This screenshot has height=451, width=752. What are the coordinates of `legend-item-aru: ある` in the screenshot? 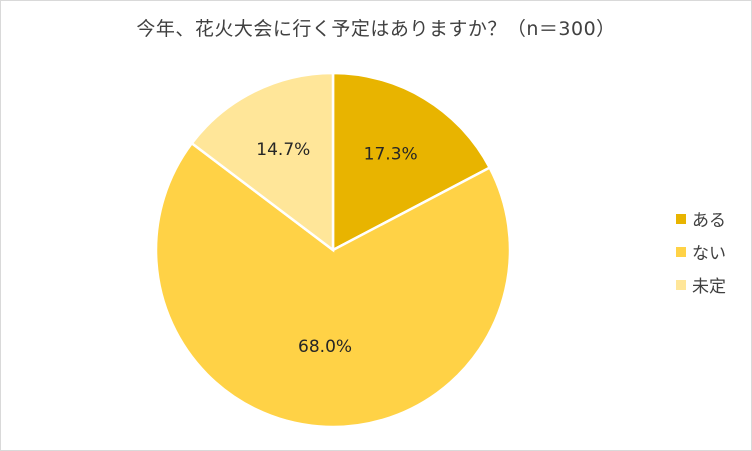 It's located at (701, 218).